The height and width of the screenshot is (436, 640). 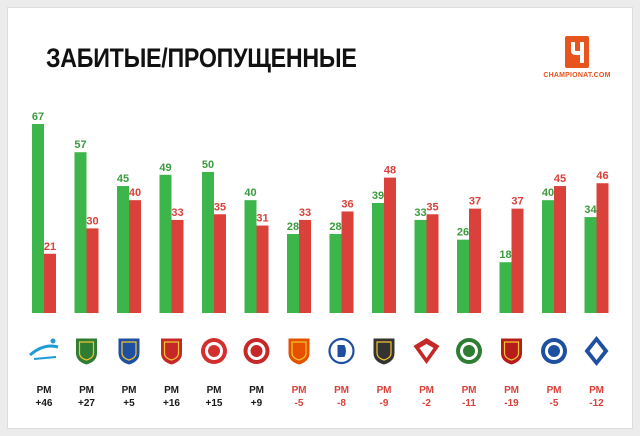 What do you see at coordinates (378, 196) in the screenshot?
I see `data-label-scored: 39` at bounding box center [378, 196].